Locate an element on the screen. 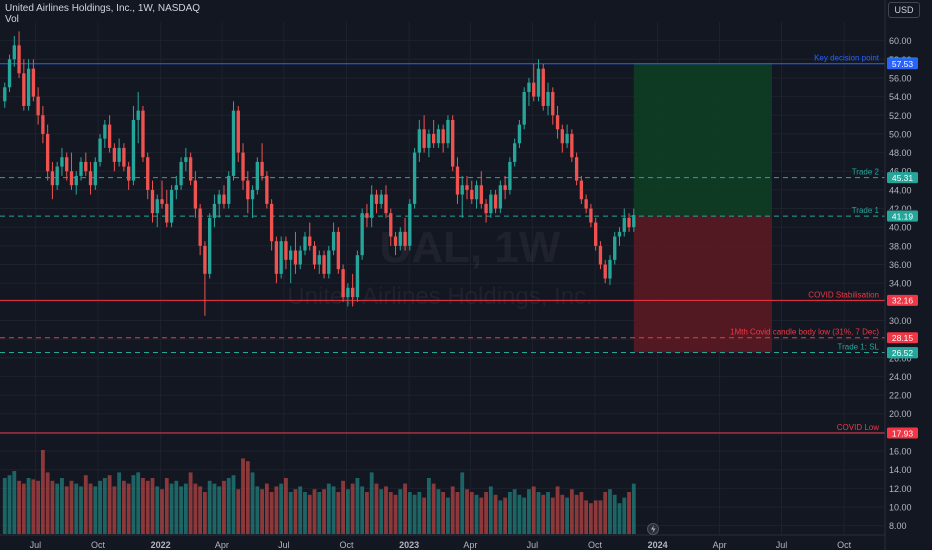 Image resolution: width=932 pixels, height=550 pixels. y-tick-label: 42.00 is located at coordinates (900, 209).